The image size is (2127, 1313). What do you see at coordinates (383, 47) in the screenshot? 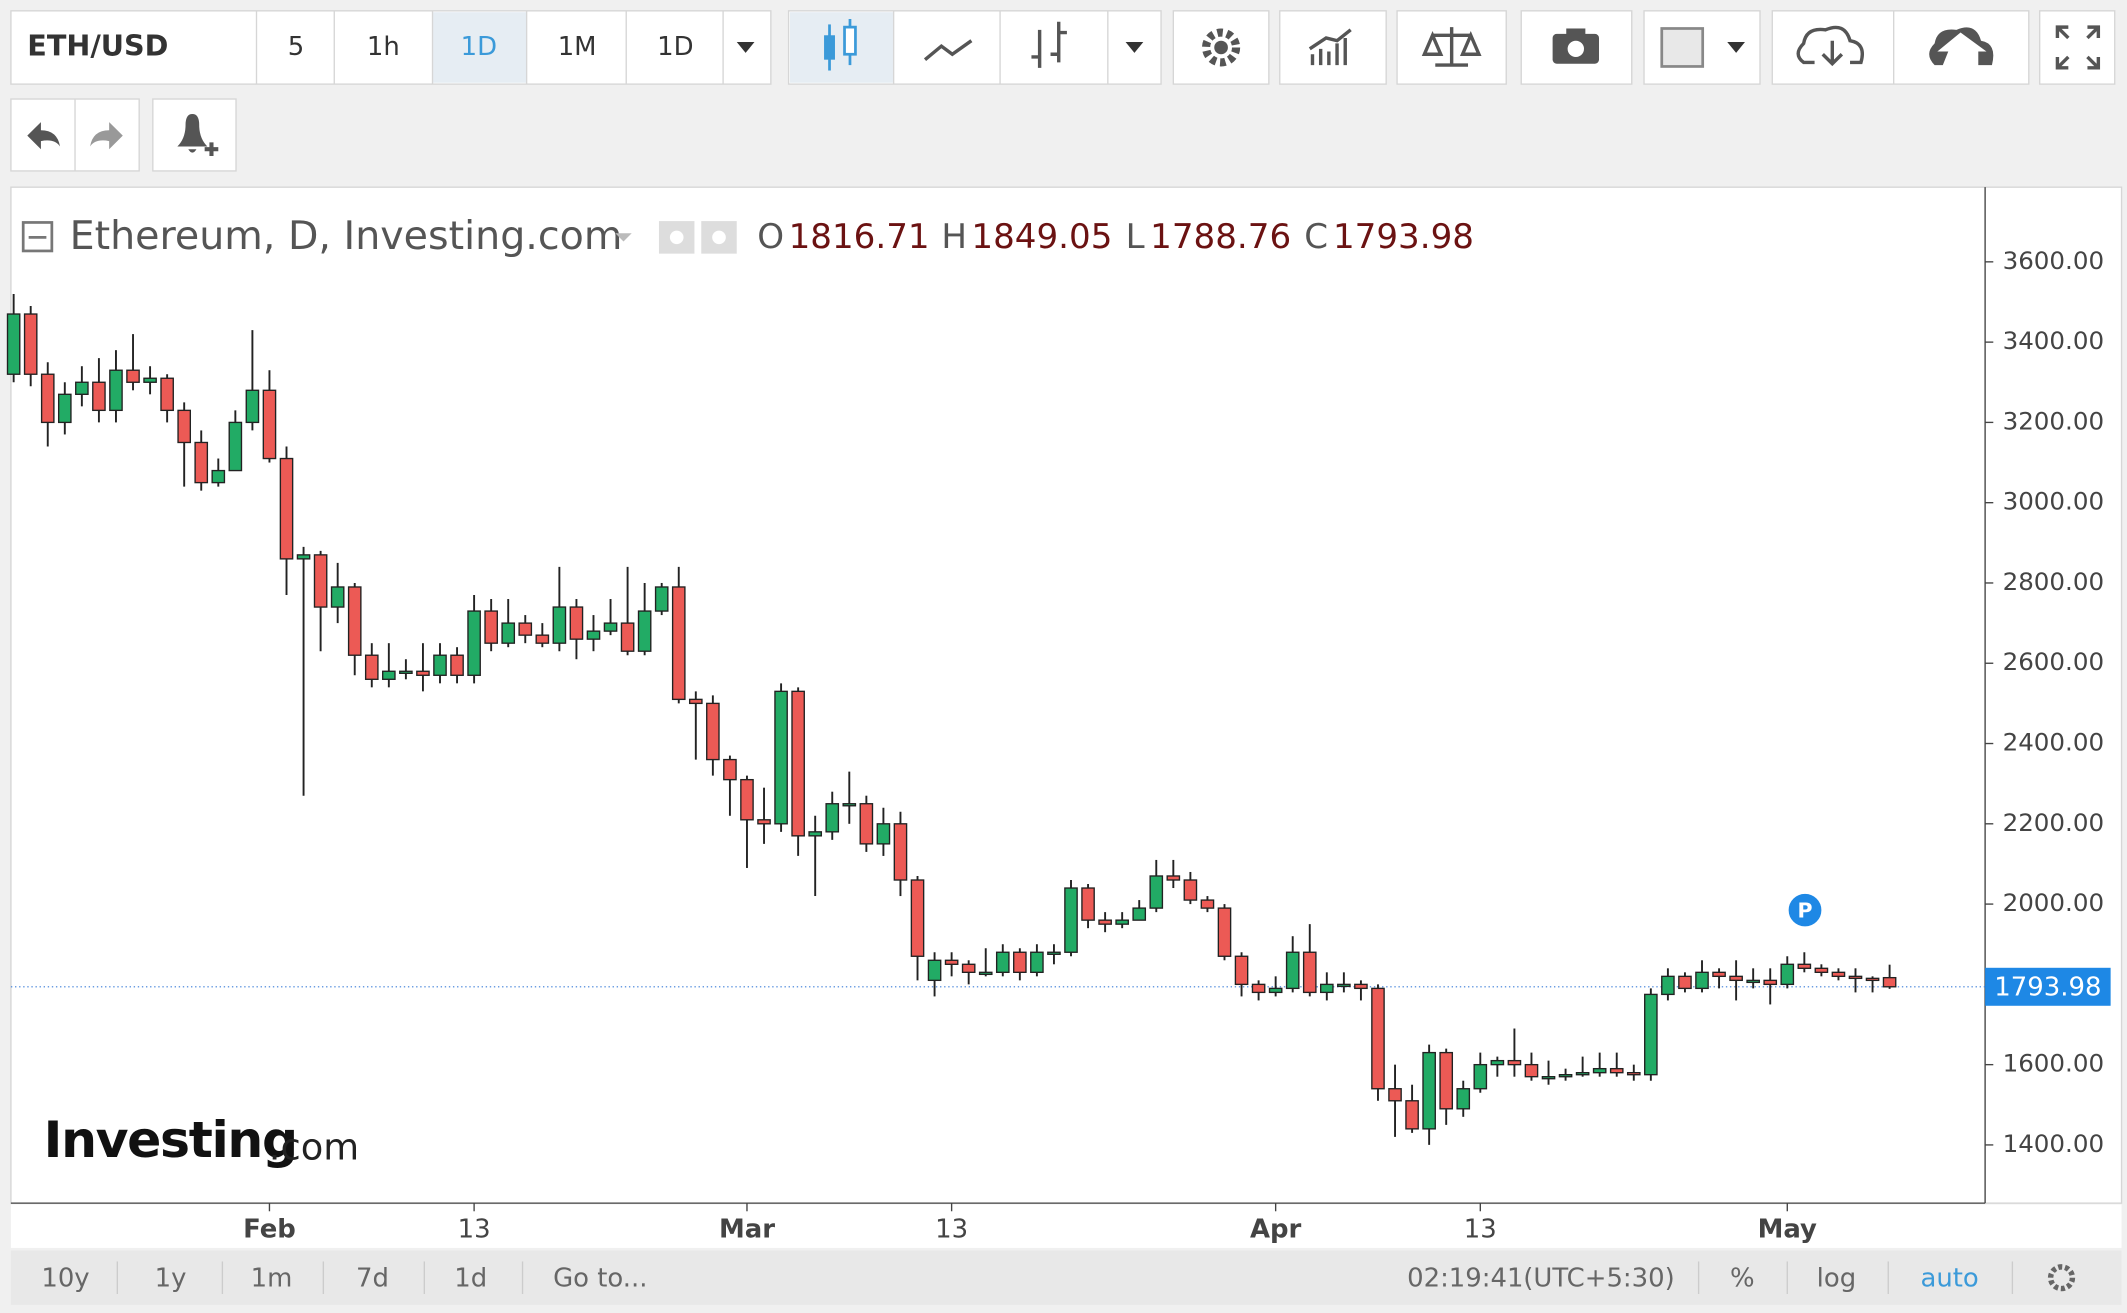
I see `interval-button: 1h` at bounding box center [383, 47].